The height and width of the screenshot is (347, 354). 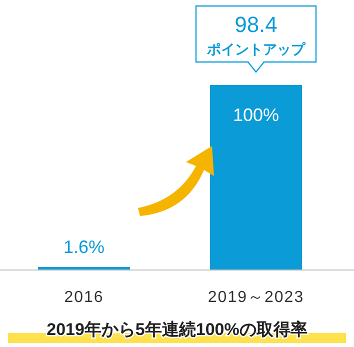 I want to click on x-tick-label: 2019～2023, so click(x=256, y=297).